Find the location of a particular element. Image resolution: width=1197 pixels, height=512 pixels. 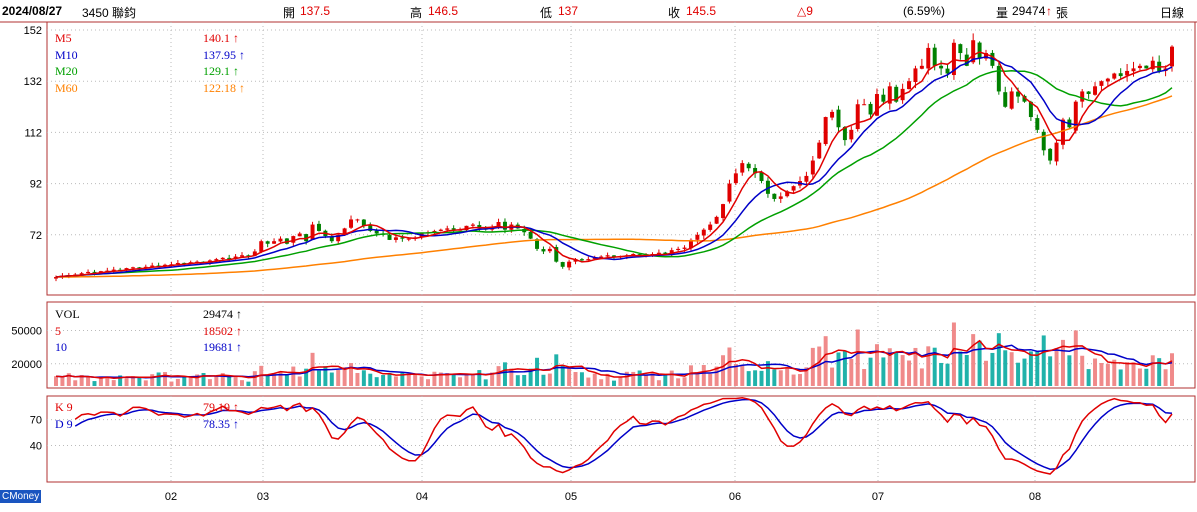

low-value: 137 is located at coordinates (568, 11).